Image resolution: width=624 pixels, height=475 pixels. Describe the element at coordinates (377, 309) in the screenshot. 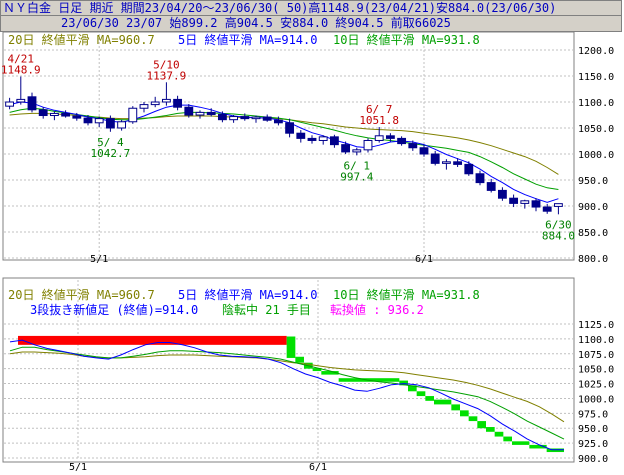

I see `info-text: 転換値 : 936.2` at that location.